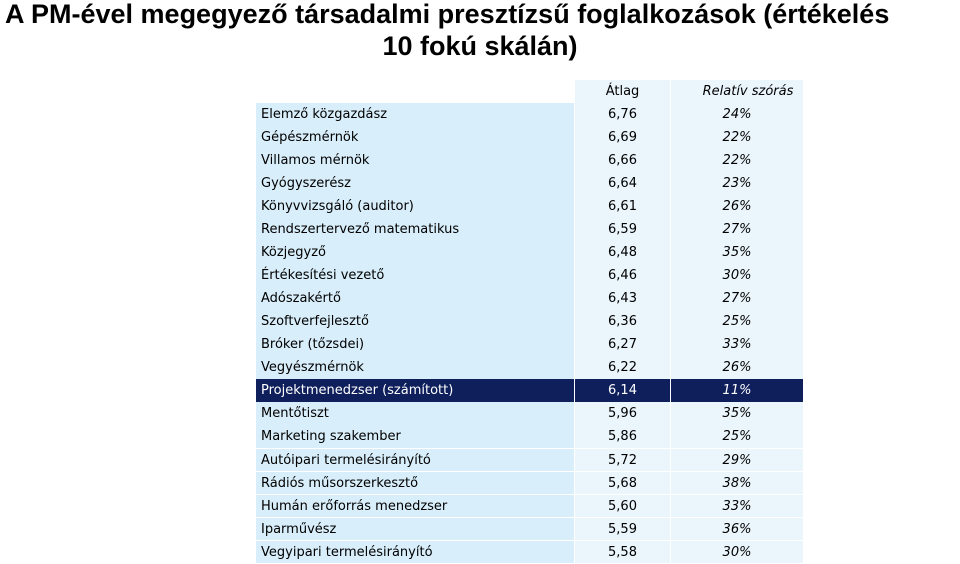  I want to click on occupation-cell: Értékesítési vezető, so click(415, 276).